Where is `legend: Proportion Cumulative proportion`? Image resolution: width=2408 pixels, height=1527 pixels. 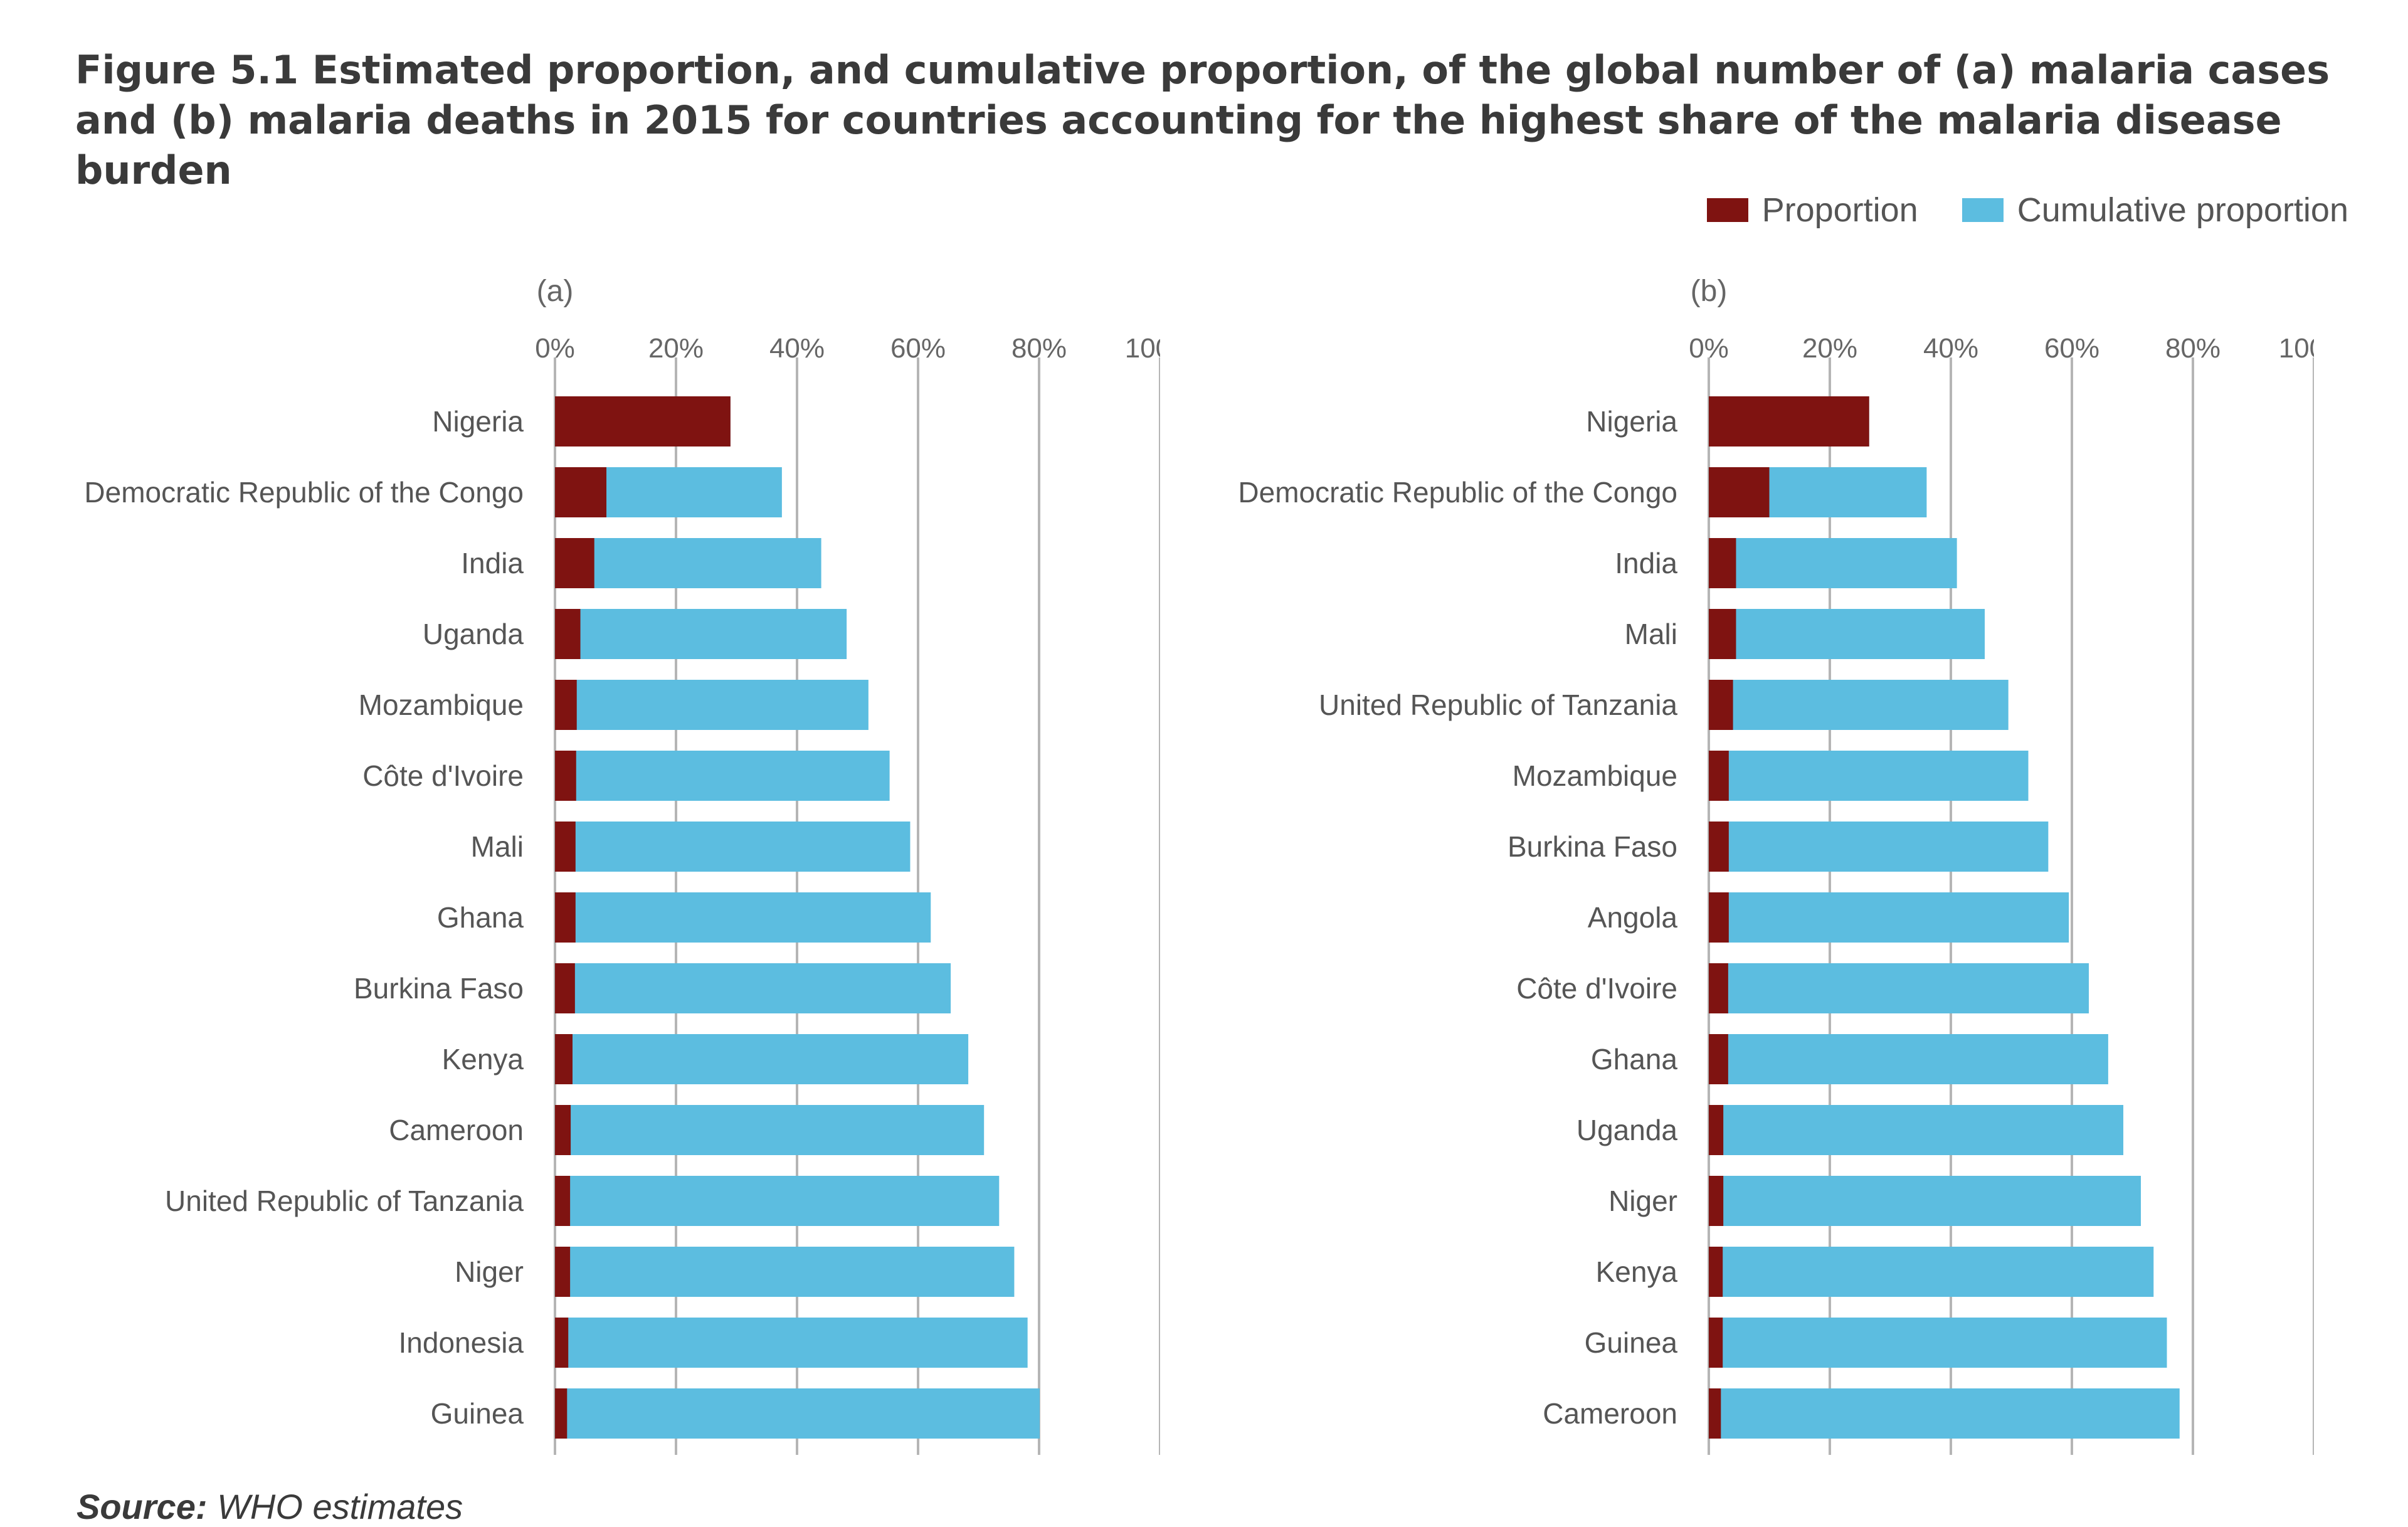
legend: Proportion Cumulative proportion is located at coordinates (2005, 210).